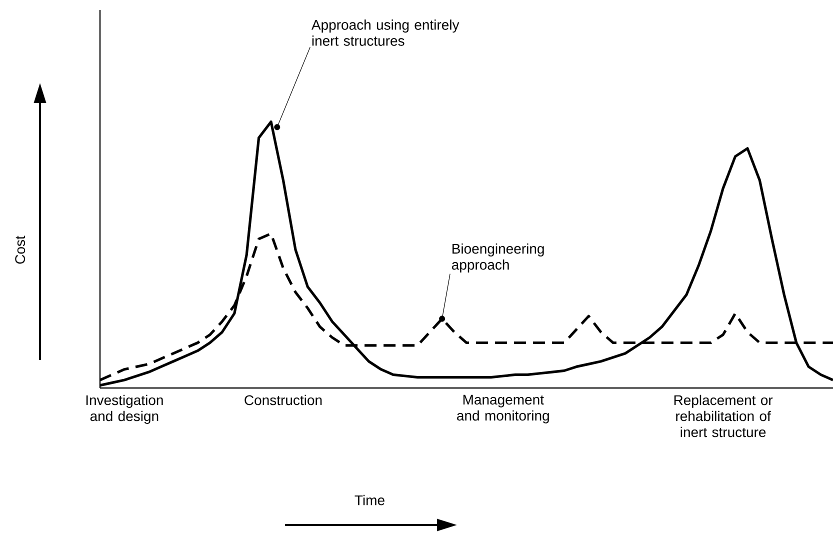 This screenshot has width=833, height=538. I want to click on x-tick-label: Replacement or rehabilitation of inert structure, so click(723, 416).